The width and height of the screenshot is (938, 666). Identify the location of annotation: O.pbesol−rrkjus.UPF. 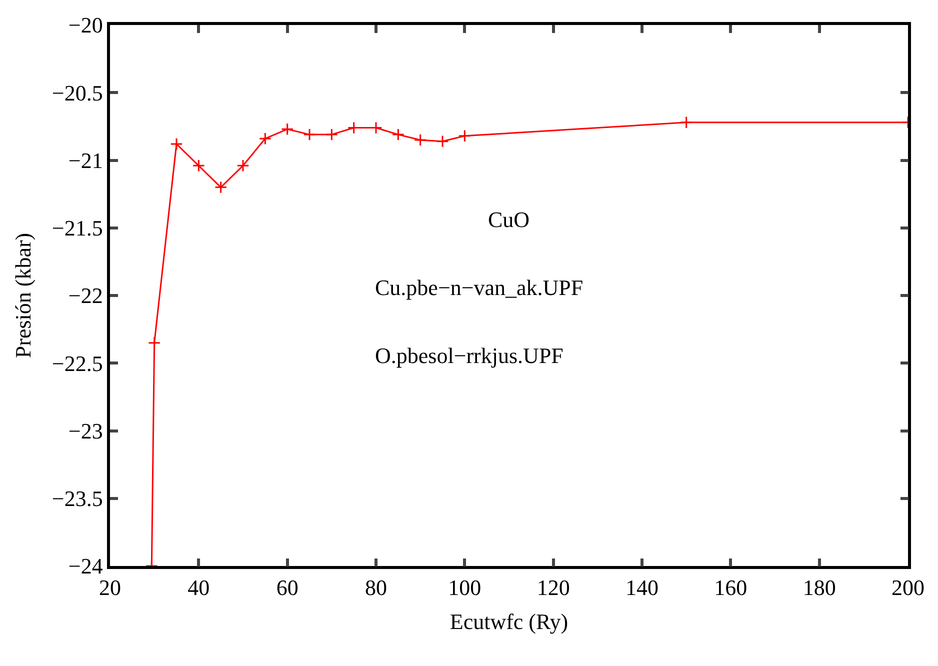
(469, 355).